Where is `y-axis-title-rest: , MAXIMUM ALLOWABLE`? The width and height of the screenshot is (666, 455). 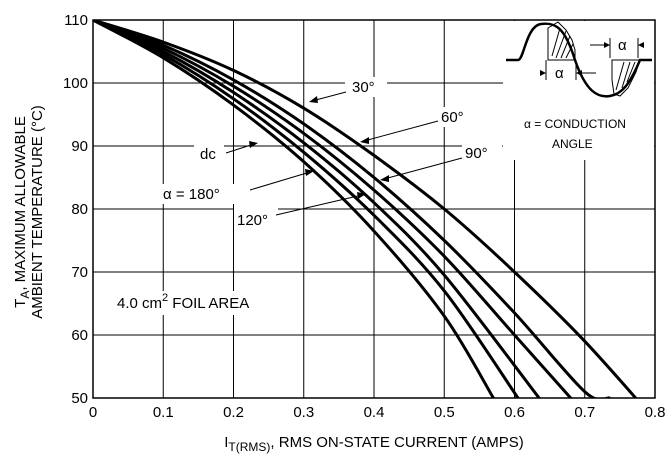
y-axis-title-rest: , MAXIMUM ALLOWABLE is located at coordinates (20, 203).